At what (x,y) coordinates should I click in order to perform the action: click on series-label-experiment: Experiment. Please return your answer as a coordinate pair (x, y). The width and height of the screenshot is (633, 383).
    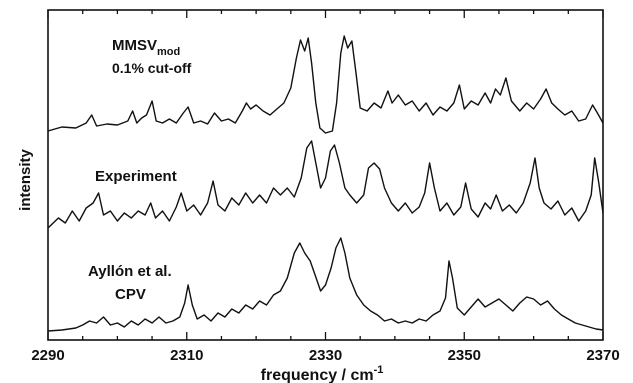
    Looking at the image, I should click on (136, 176).